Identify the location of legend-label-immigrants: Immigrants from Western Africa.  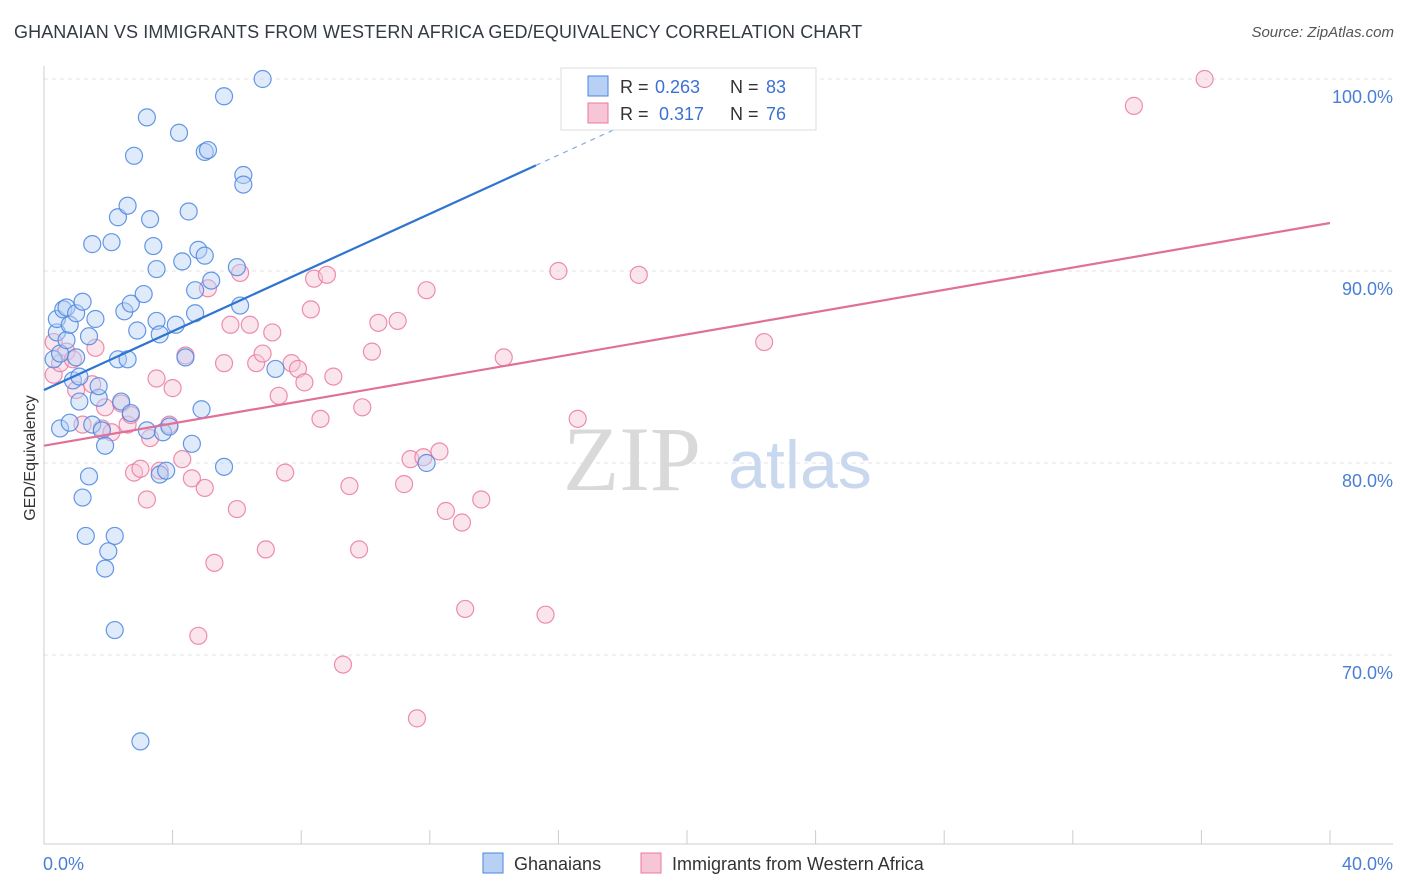
(798, 864).